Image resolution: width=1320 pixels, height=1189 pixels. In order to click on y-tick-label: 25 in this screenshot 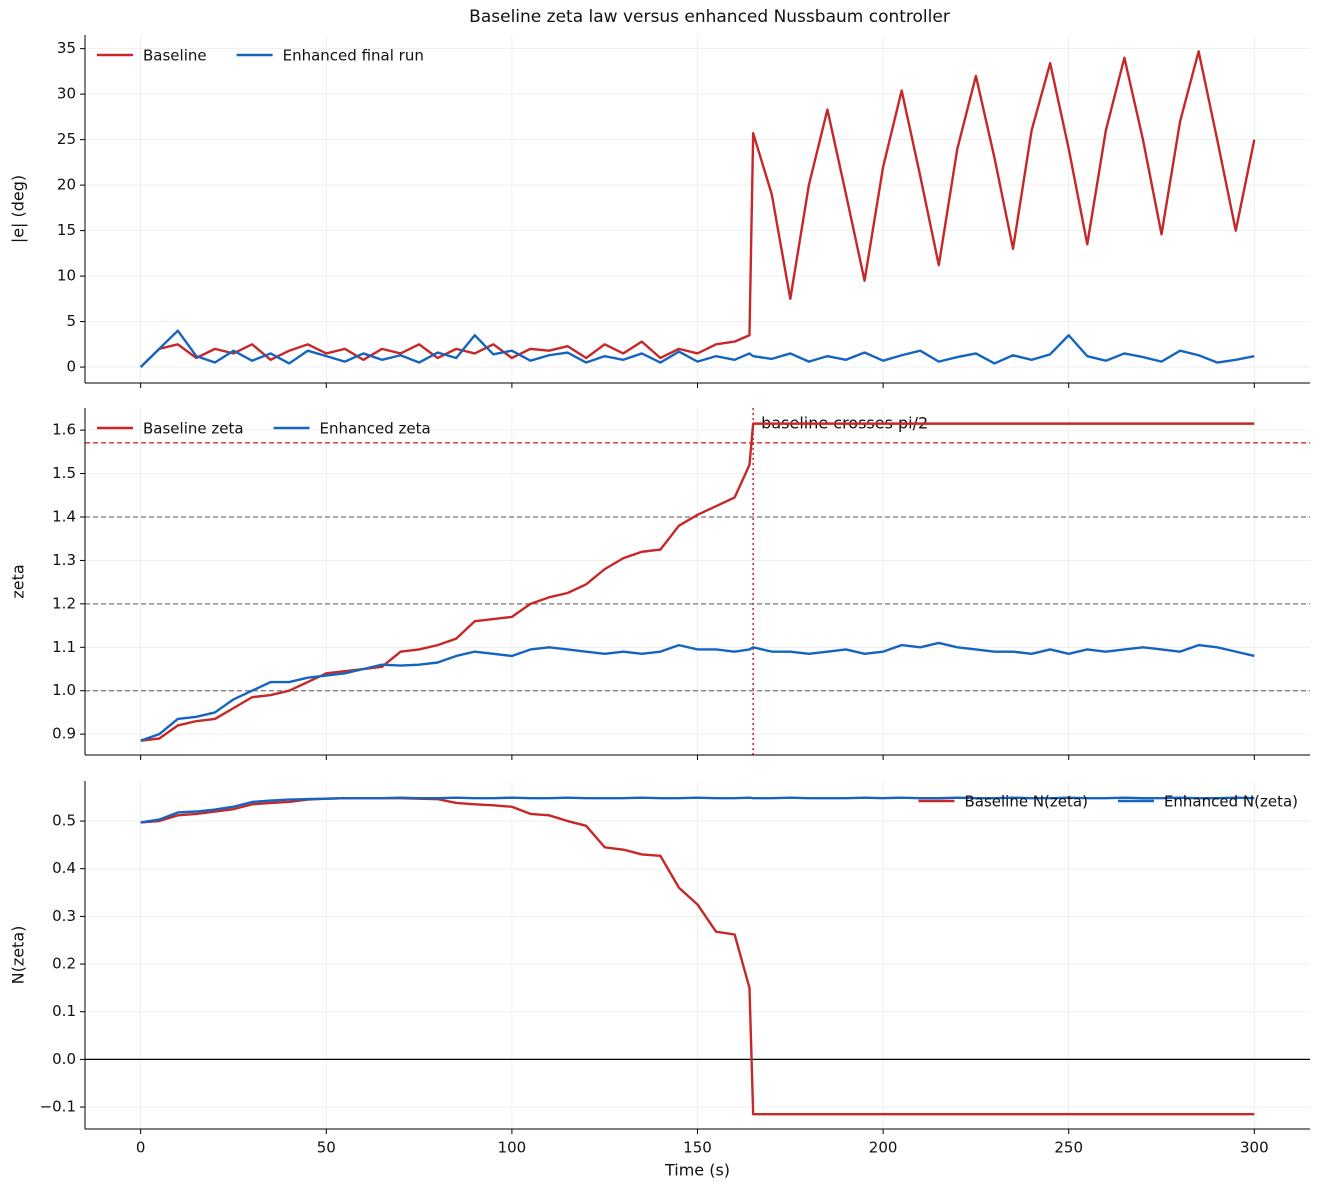, I will do `click(66, 139)`.